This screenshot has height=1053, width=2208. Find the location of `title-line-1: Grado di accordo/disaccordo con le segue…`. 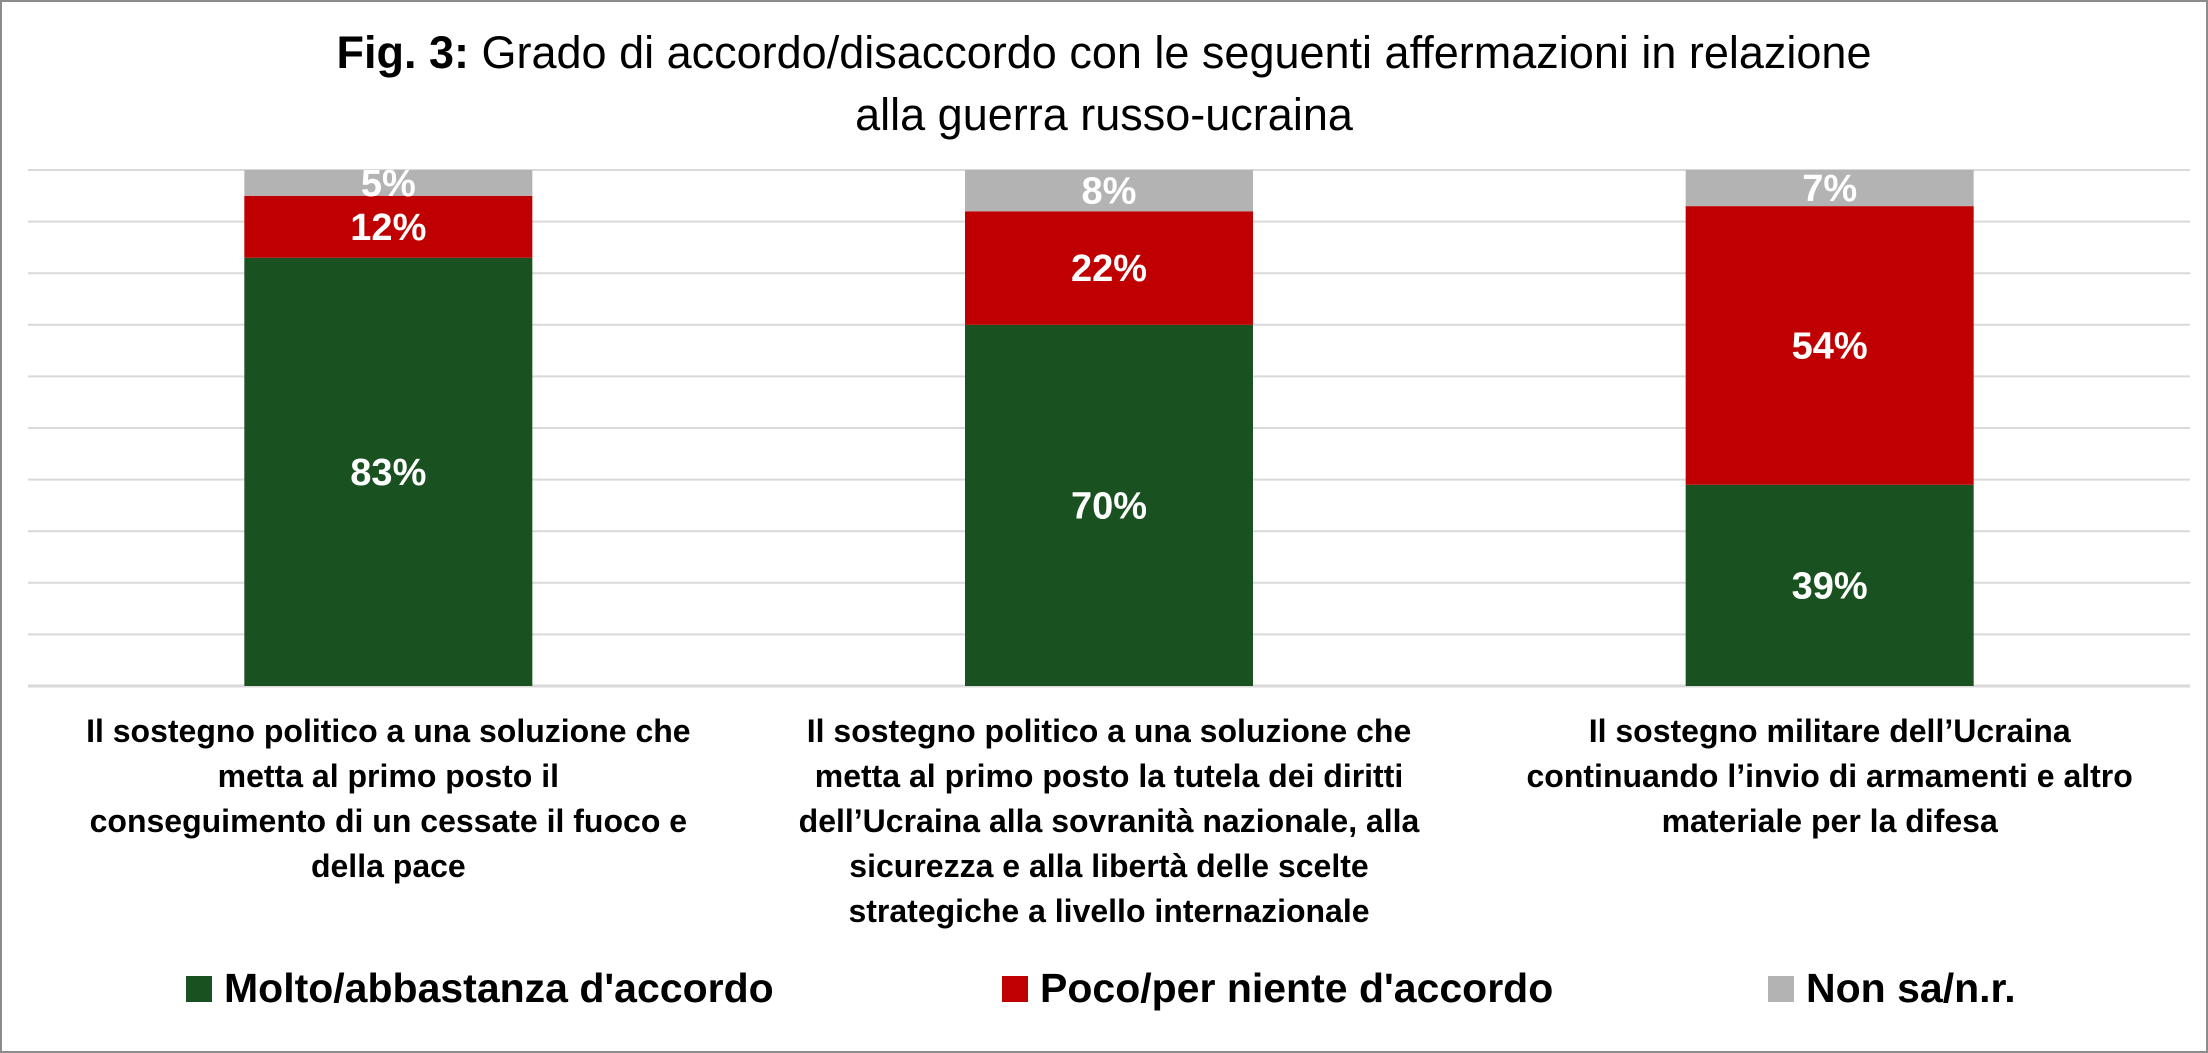

title-line-1: Grado di accordo/disaccordo con le segue… is located at coordinates (1176, 52).